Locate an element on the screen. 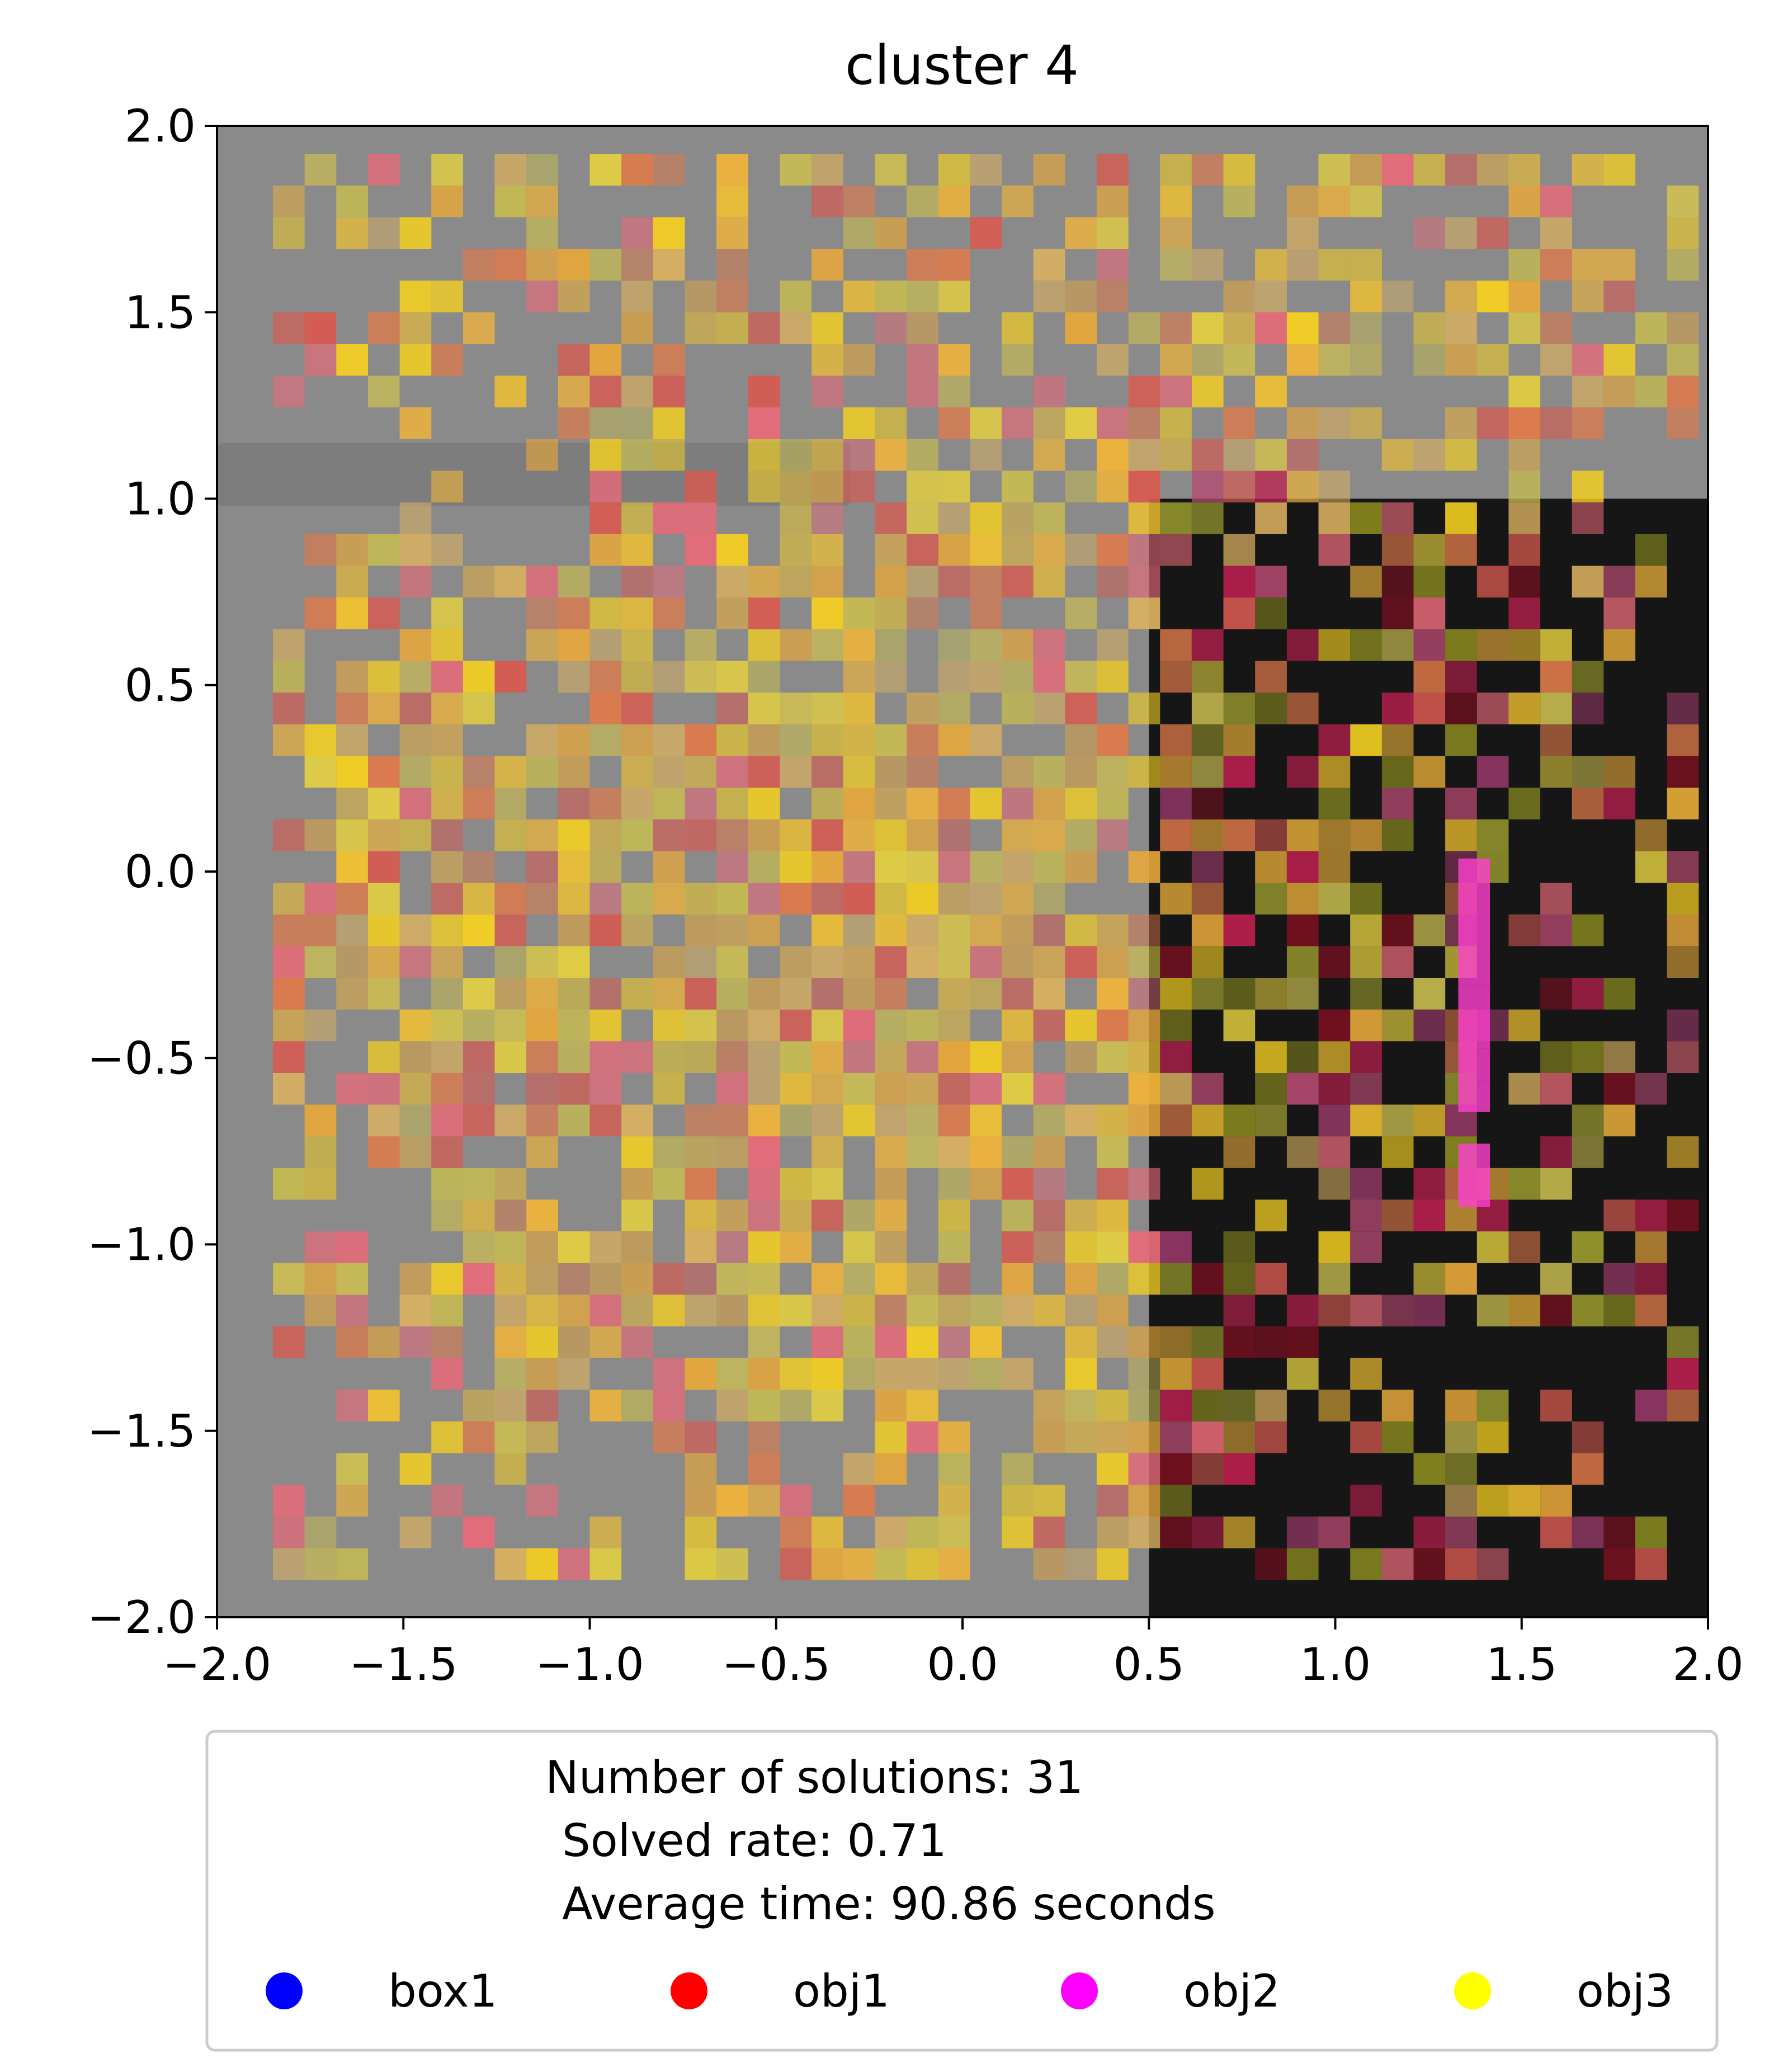  legend-stats-line-3: Average time: 90.86 seconds is located at coordinates (889, 1904).